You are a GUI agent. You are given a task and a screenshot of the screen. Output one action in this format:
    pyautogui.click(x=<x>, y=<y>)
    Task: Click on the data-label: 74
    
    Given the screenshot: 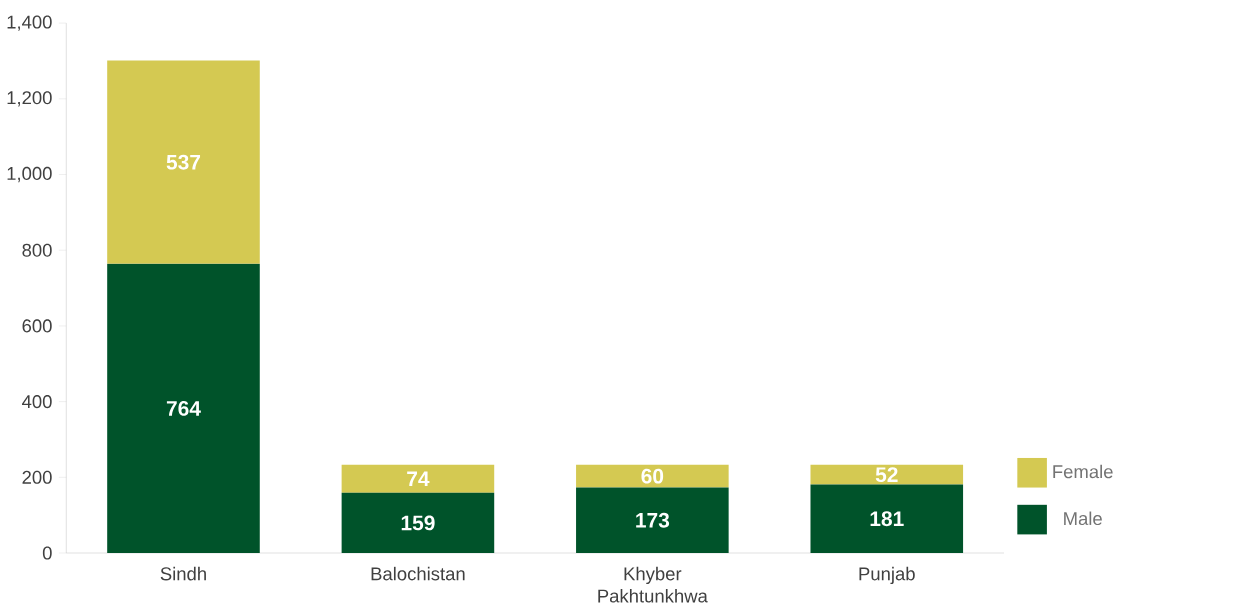 What is the action you would take?
    pyautogui.click(x=418, y=478)
    